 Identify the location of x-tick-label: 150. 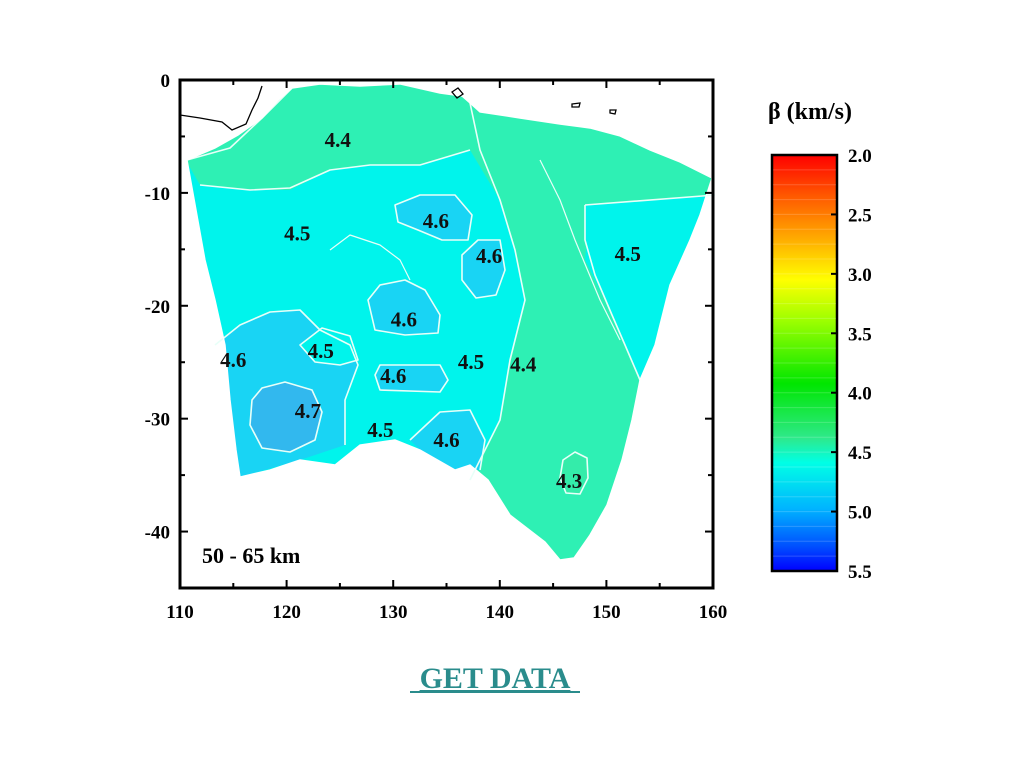
(606, 612).